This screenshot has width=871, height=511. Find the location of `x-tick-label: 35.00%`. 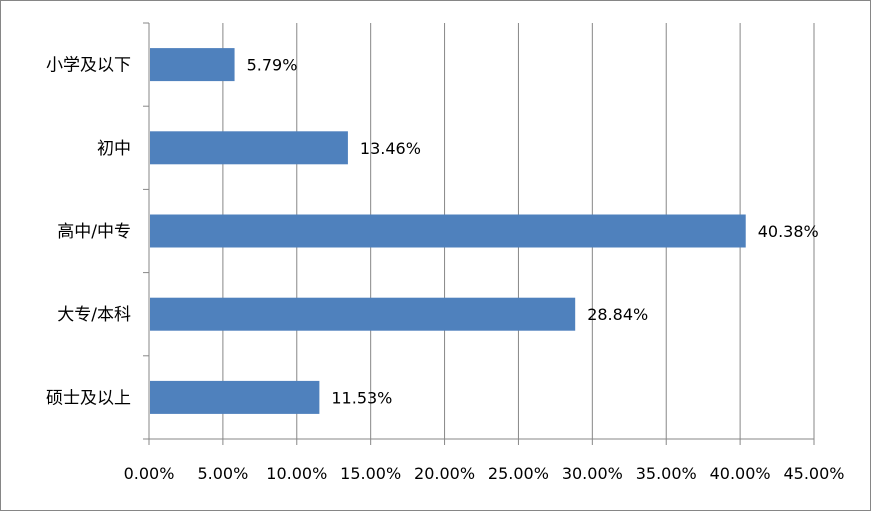

x-tick-label: 35.00% is located at coordinates (666, 473).